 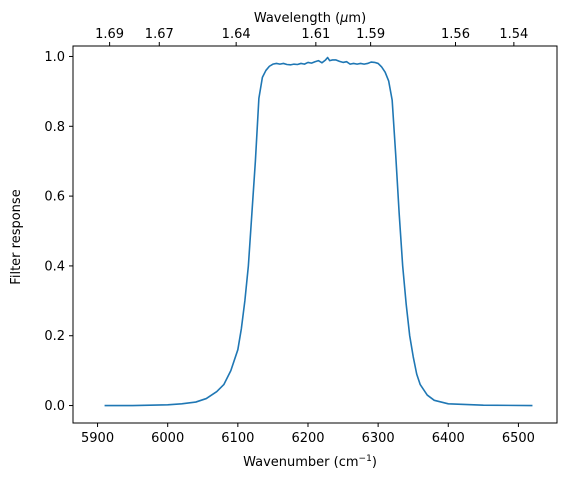 I want to click on y-tick-label: 0.2, so click(x=54, y=336).